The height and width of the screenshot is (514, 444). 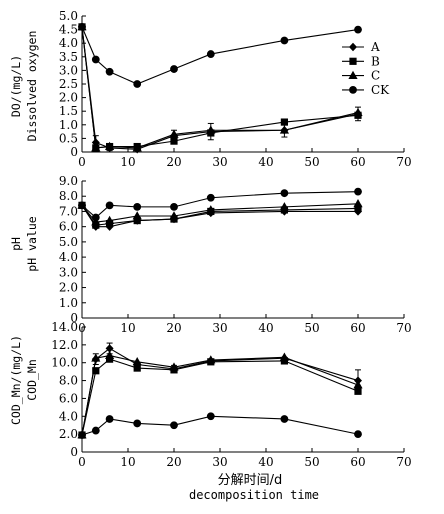 I want to click on y-tick-label: 3.0, so click(x=68, y=272).